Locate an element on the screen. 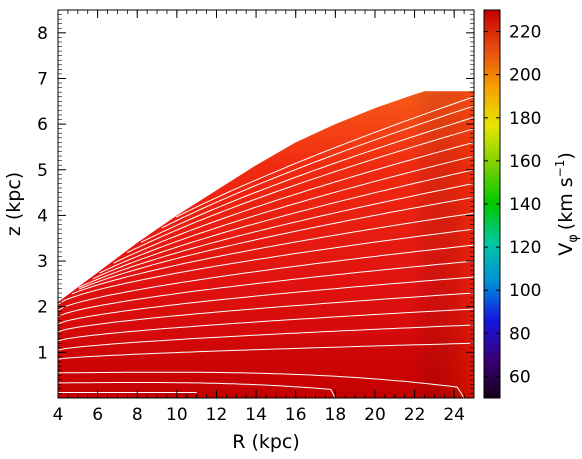  y-tick-label: 1 is located at coordinates (42, 353).